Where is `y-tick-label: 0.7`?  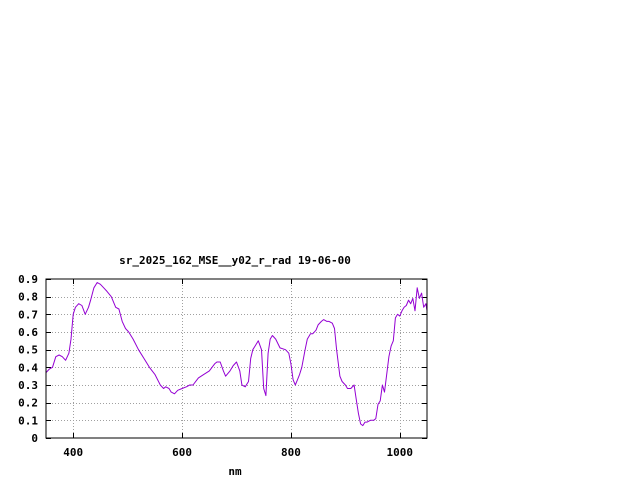
y-tick-label: 0.7 is located at coordinates (28, 314).